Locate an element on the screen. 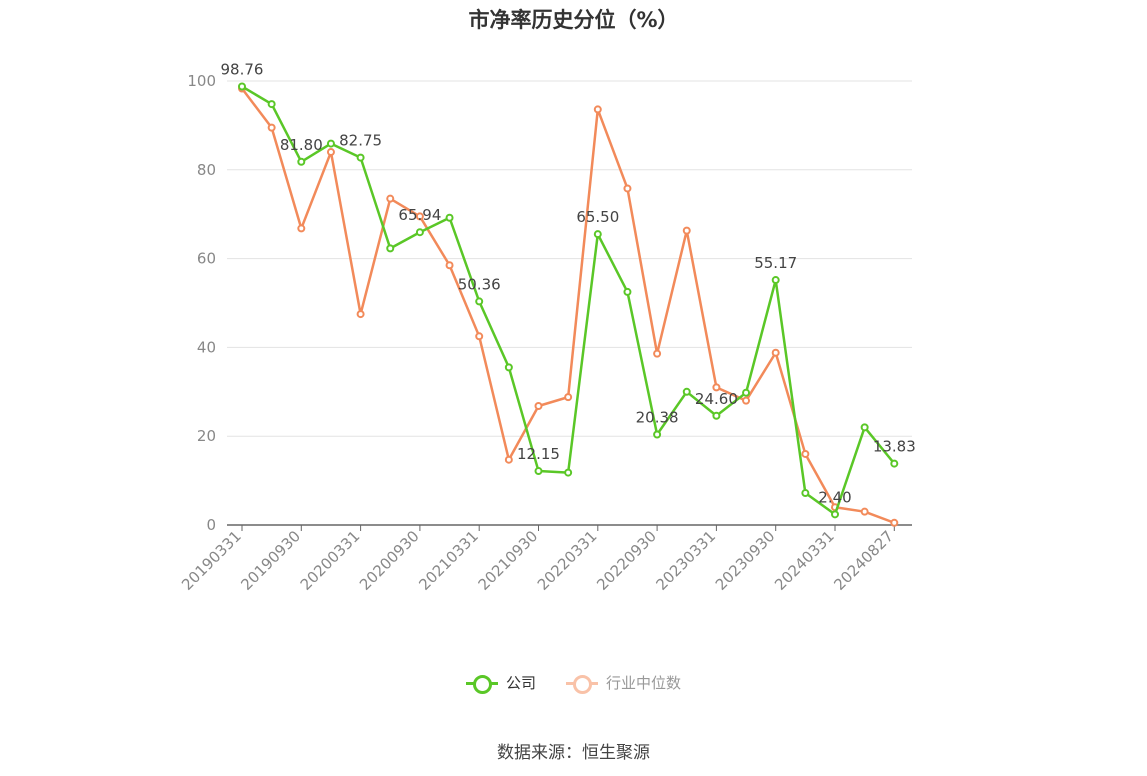 The height and width of the screenshot is (776, 1147). data-label: 98.76 is located at coordinates (242, 70).